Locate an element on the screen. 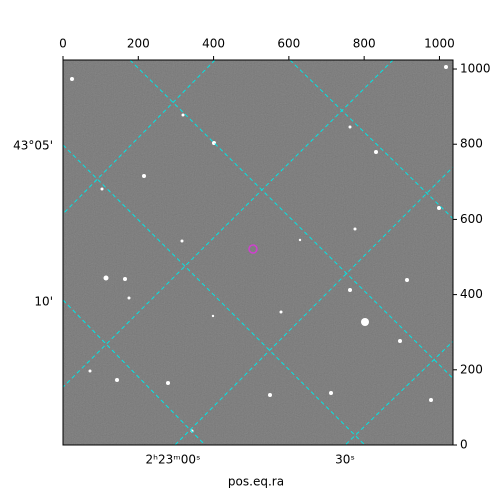  x-tick-label: 600 is located at coordinates (288, 44).